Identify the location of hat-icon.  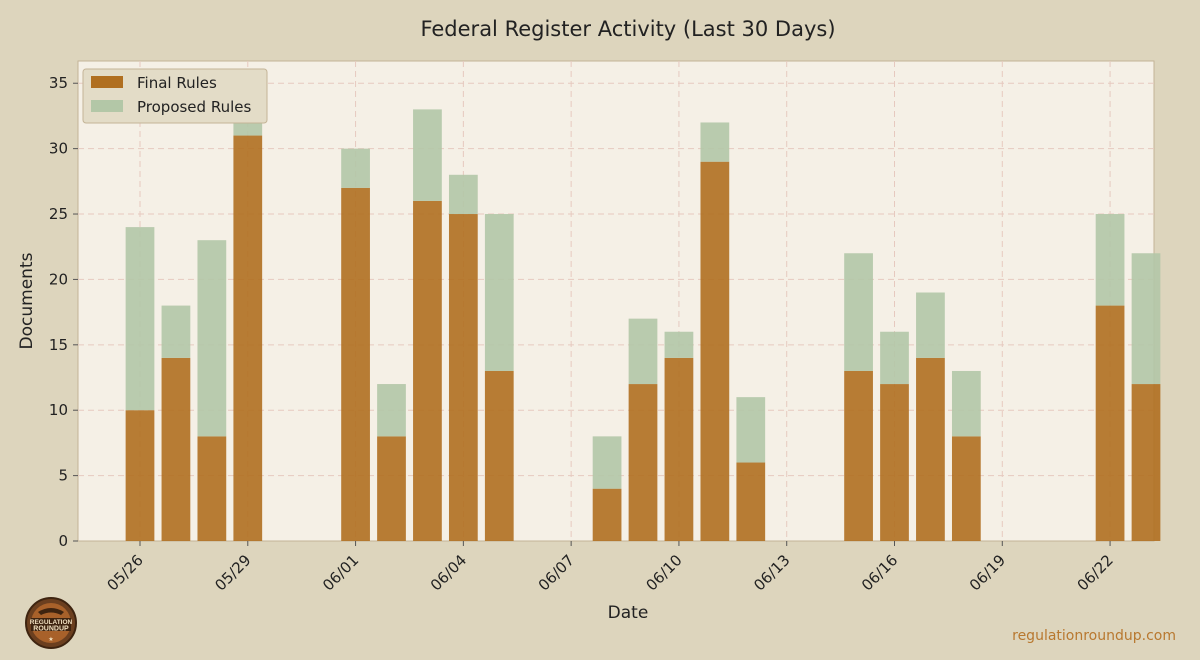
(51, 611).